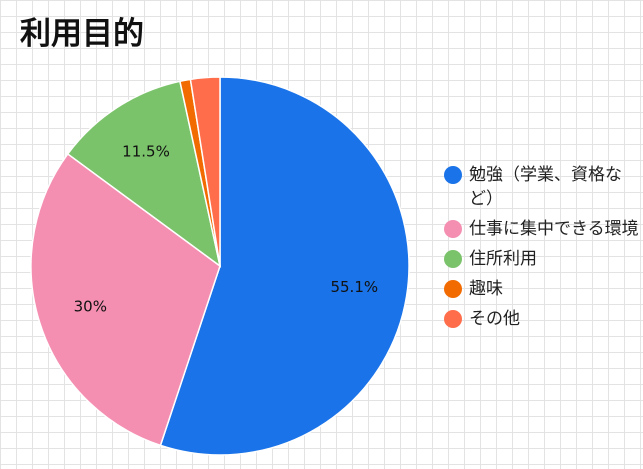 Image resolution: width=643 pixels, height=469 pixels. Describe the element at coordinates (486, 289) in the screenshot. I see `legend-label: 趣味` at that location.